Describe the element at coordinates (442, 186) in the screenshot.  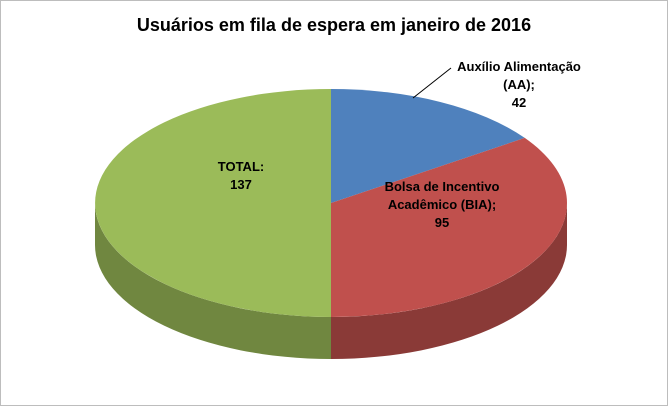
I see `label-bia-line1: Bolsa de Incentivo` at that location.